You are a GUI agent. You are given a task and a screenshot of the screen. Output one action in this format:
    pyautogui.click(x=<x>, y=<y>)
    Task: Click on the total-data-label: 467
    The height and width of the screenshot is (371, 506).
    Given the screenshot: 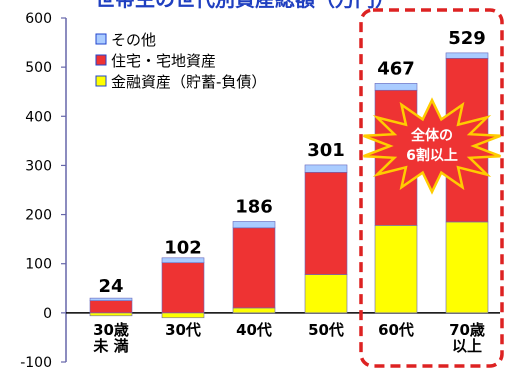 What is the action you would take?
    pyautogui.click(x=396, y=68)
    